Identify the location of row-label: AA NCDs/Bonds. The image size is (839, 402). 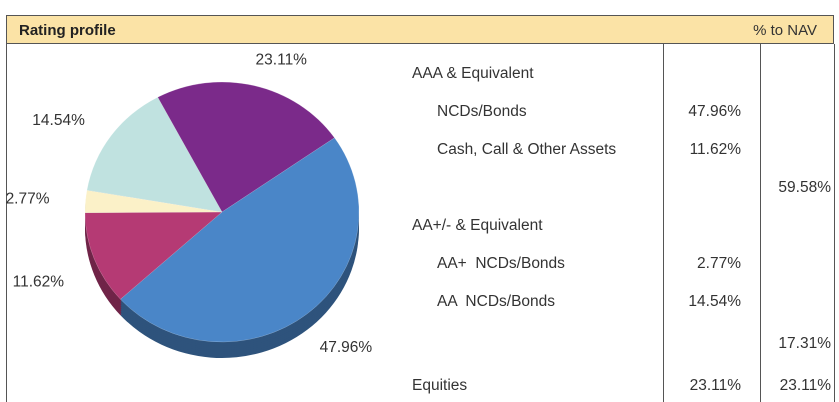
(496, 301).